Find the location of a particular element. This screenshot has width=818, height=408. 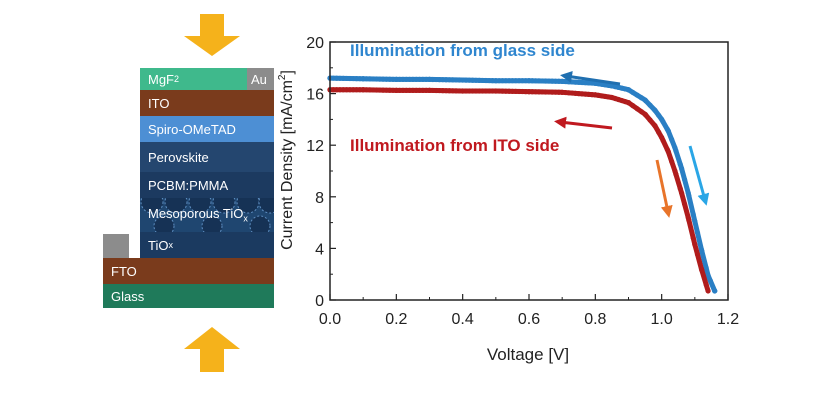

x-tick-label: 0.2 is located at coordinates (396, 319).